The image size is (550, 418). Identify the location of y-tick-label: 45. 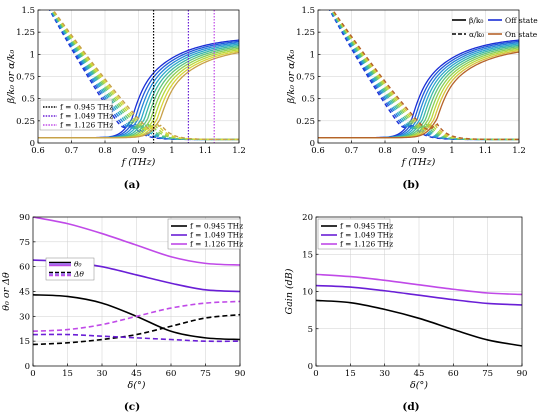
(24, 293).